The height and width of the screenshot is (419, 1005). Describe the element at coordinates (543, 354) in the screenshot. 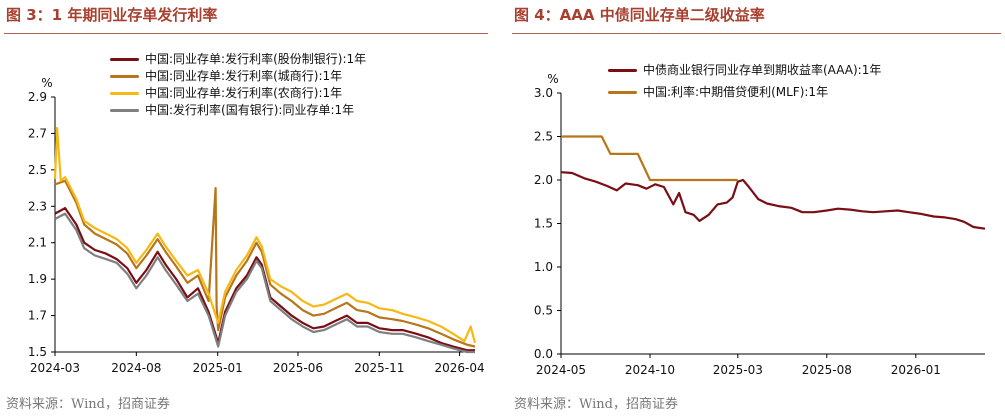

I see `y-tick-label: 0.0` at that location.